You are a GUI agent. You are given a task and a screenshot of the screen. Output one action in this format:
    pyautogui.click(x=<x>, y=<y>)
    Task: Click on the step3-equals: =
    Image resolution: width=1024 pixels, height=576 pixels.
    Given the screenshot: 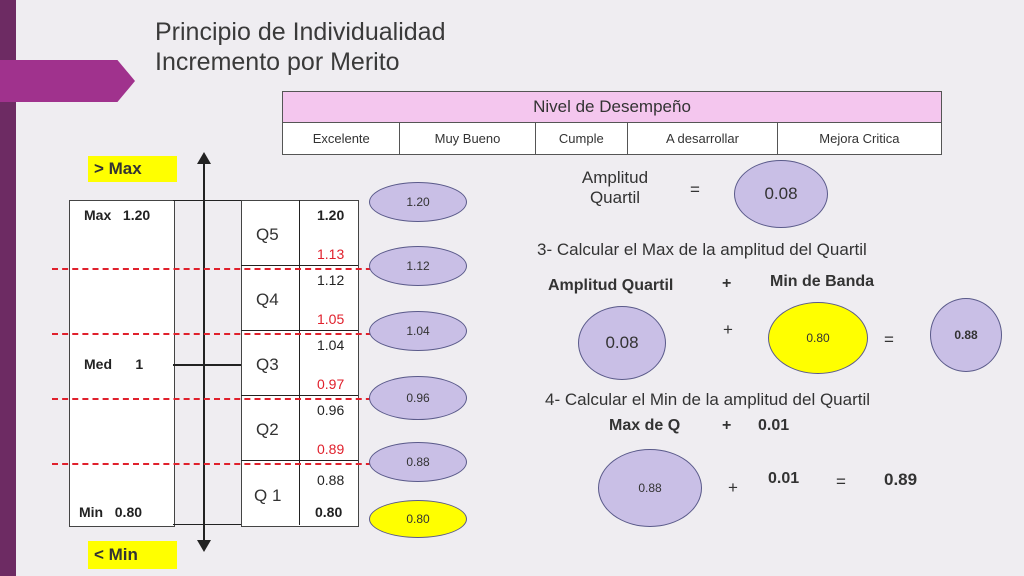 What is the action you would take?
    pyautogui.click(x=889, y=339)
    